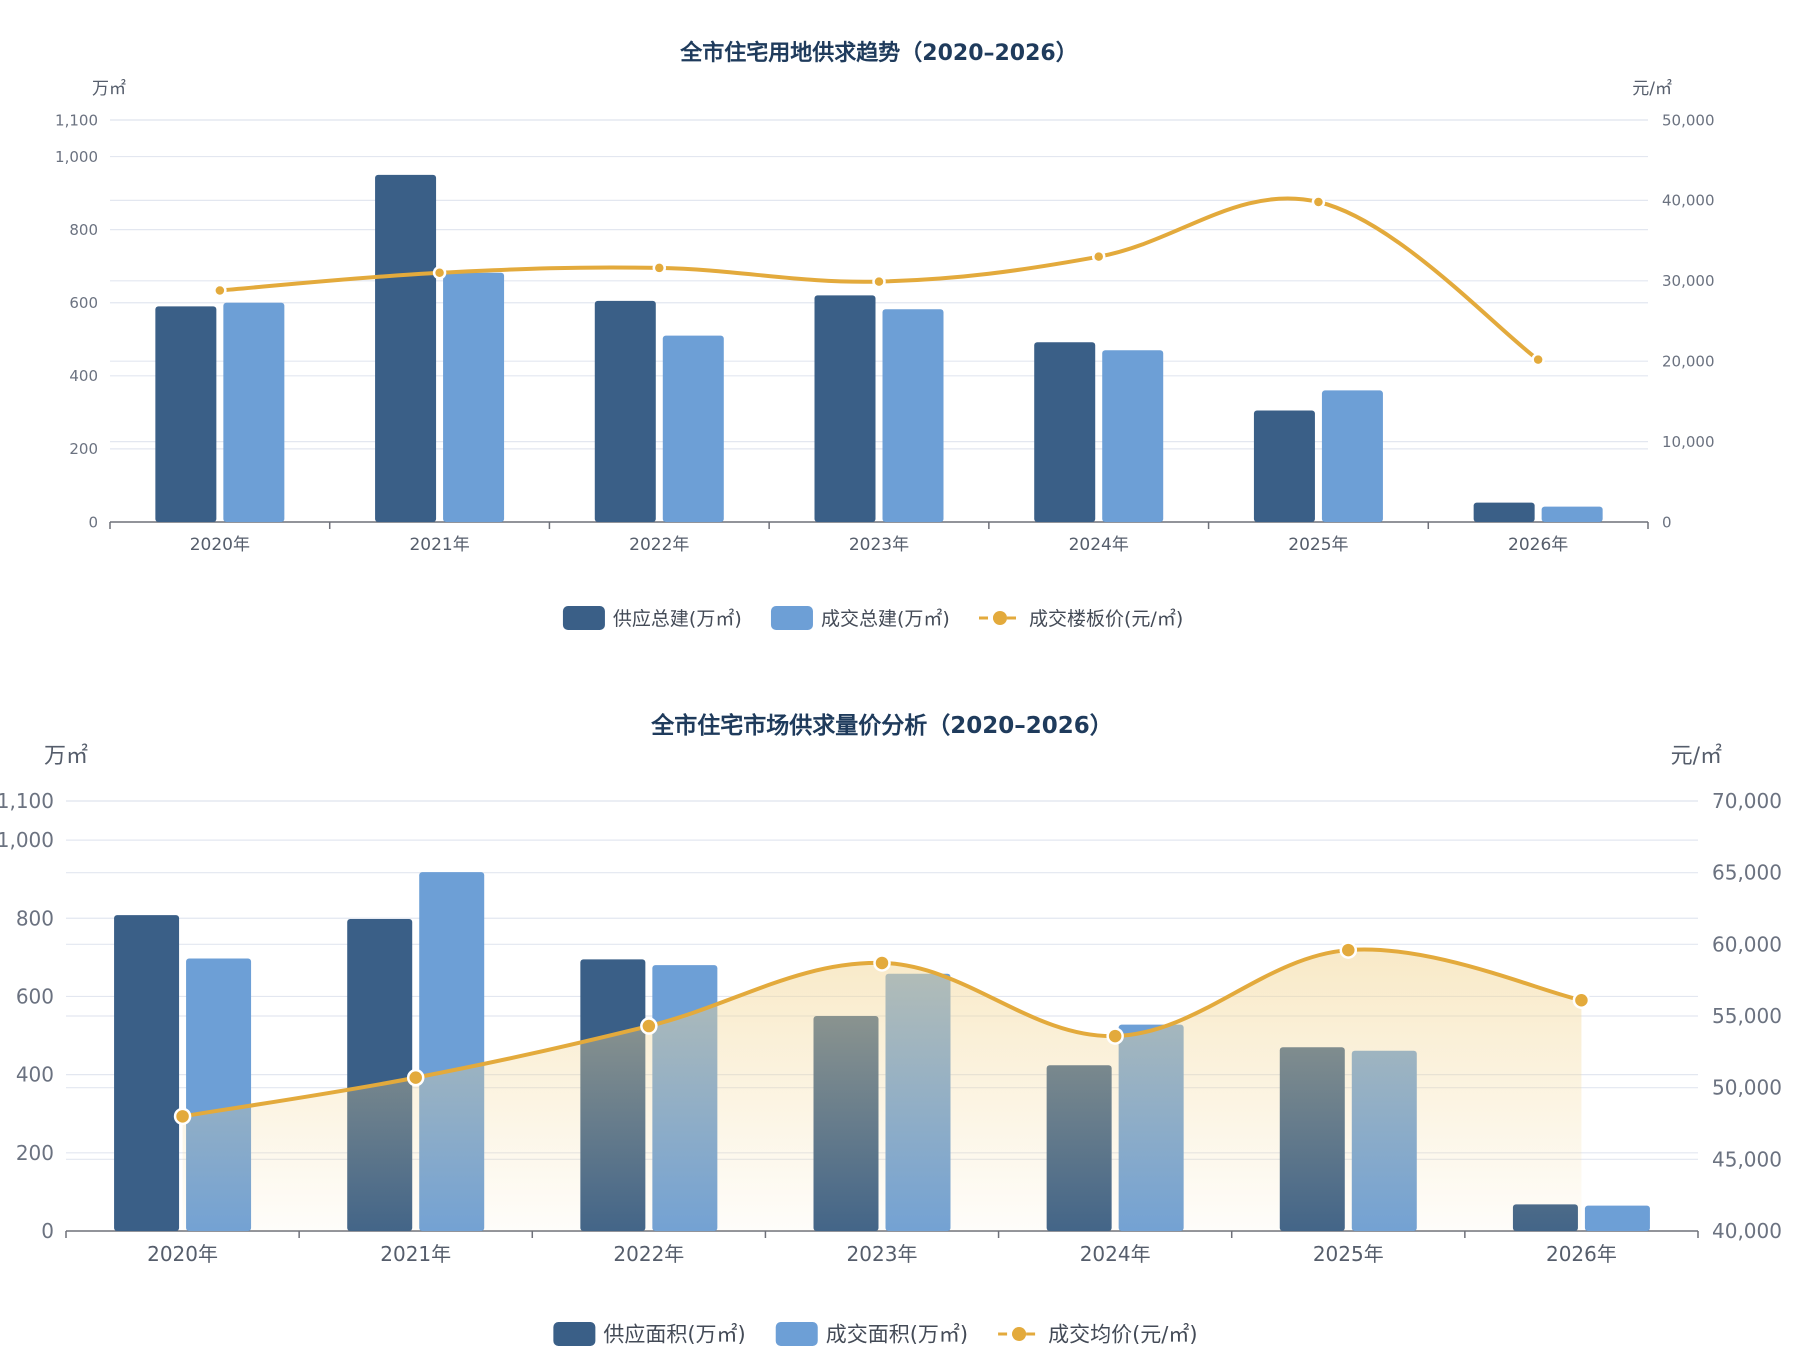  I want to click on c1-y-left-unit: 万㎡, so click(109, 89).